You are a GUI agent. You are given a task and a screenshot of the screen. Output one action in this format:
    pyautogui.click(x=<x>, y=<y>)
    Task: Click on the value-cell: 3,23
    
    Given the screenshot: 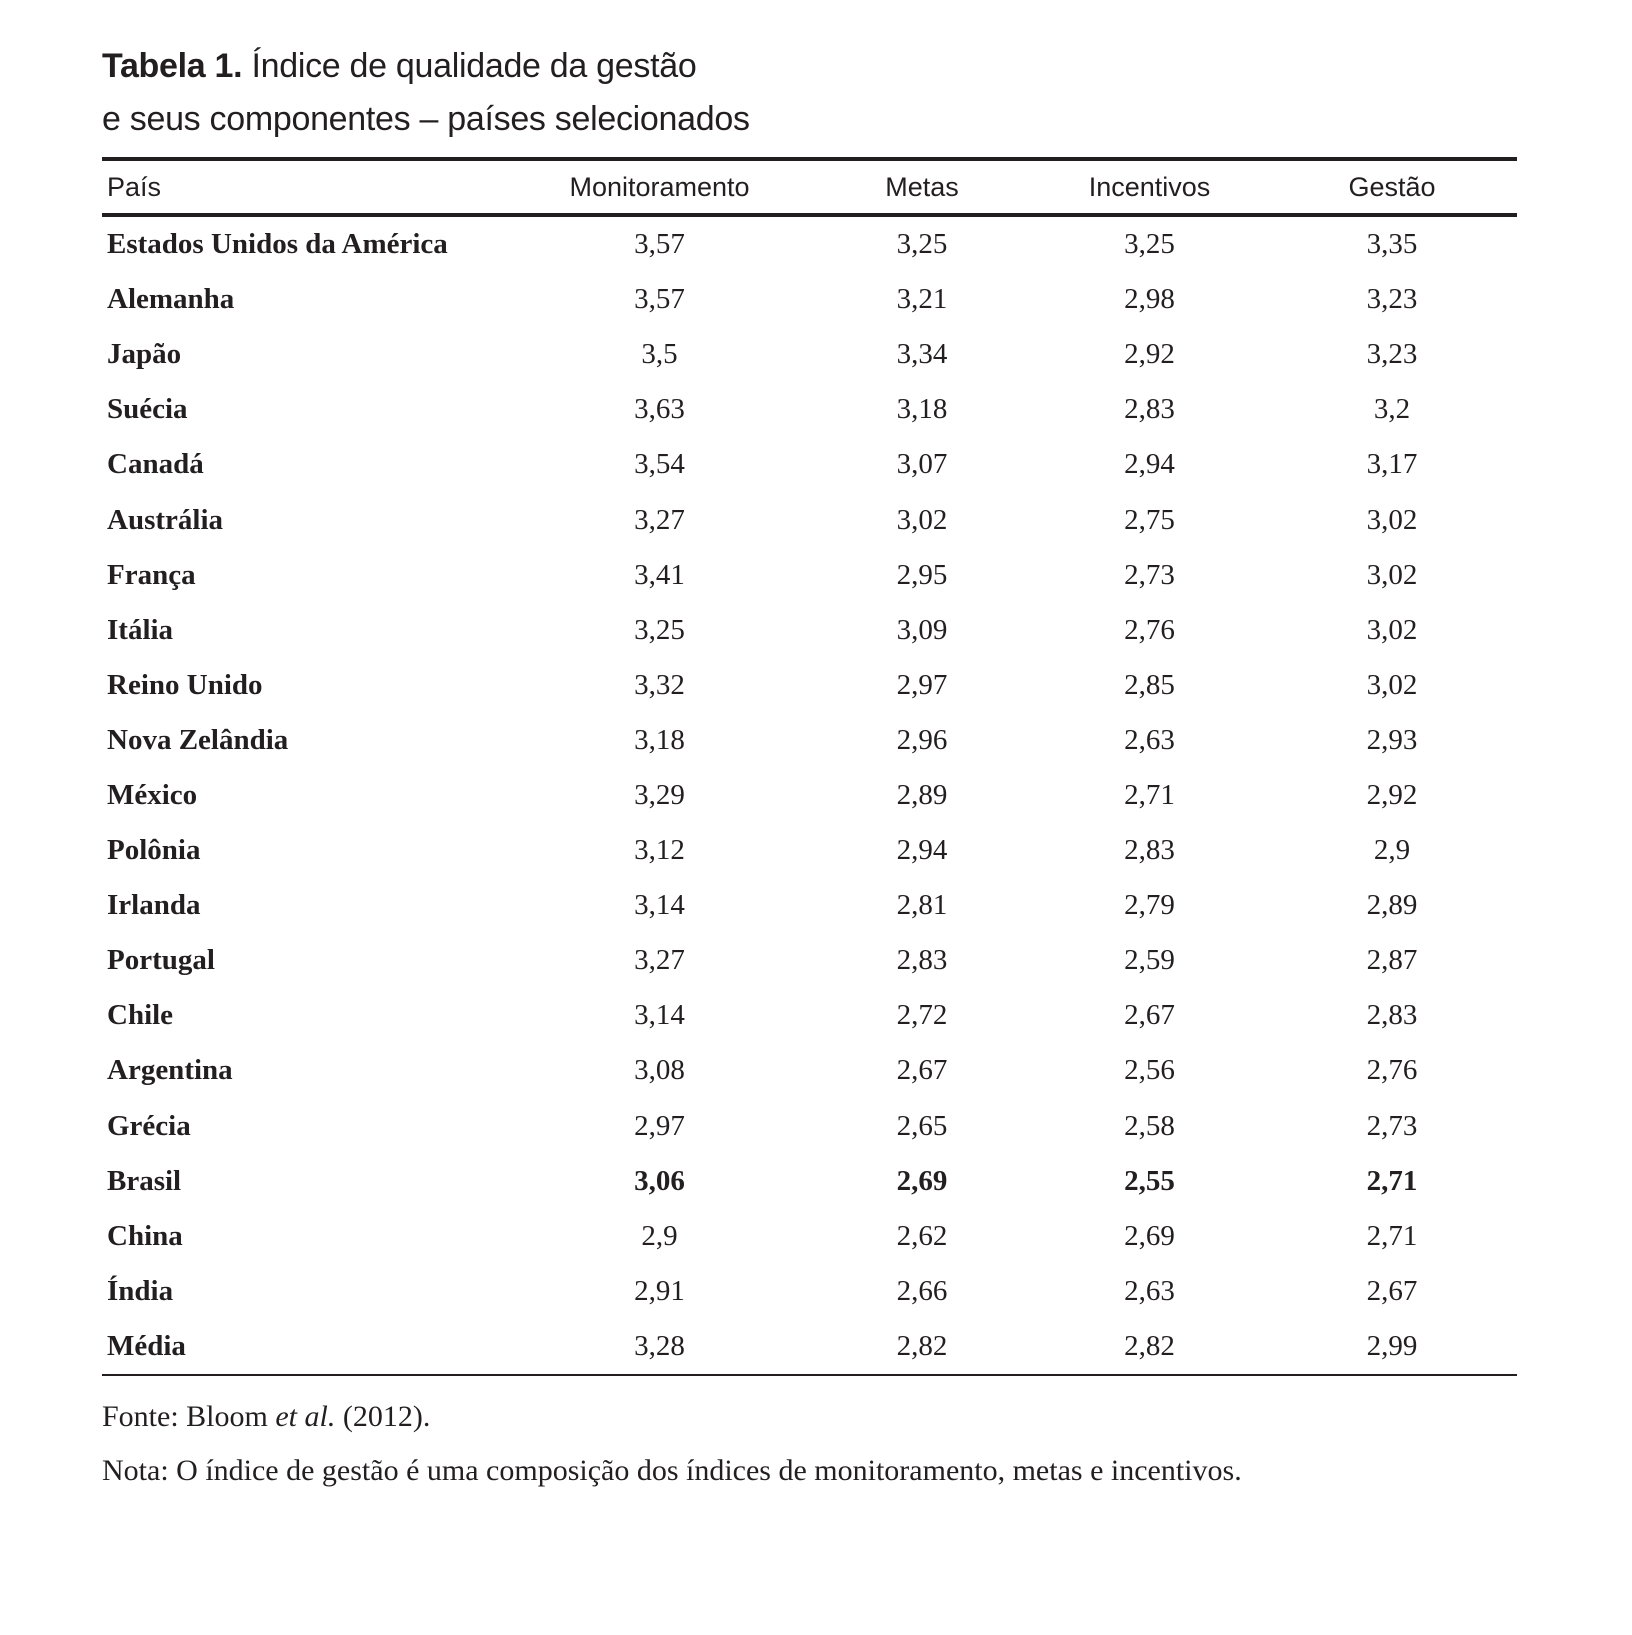 What is the action you would take?
    pyautogui.click(x=1392, y=299)
    